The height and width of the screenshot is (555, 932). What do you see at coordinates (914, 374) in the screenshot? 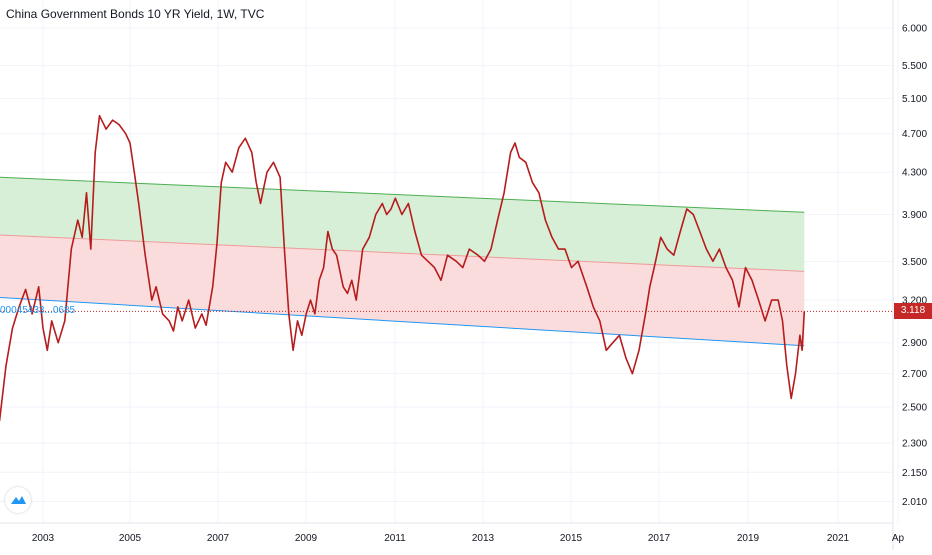
I see `y-tick-label: 2.700` at bounding box center [914, 374].